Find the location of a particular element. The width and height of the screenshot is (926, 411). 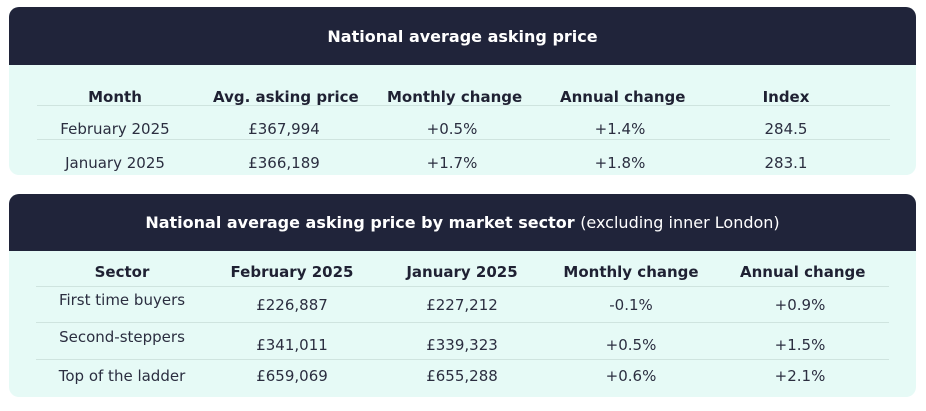

sector-cell: First time buyers is located at coordinates (122, 300).